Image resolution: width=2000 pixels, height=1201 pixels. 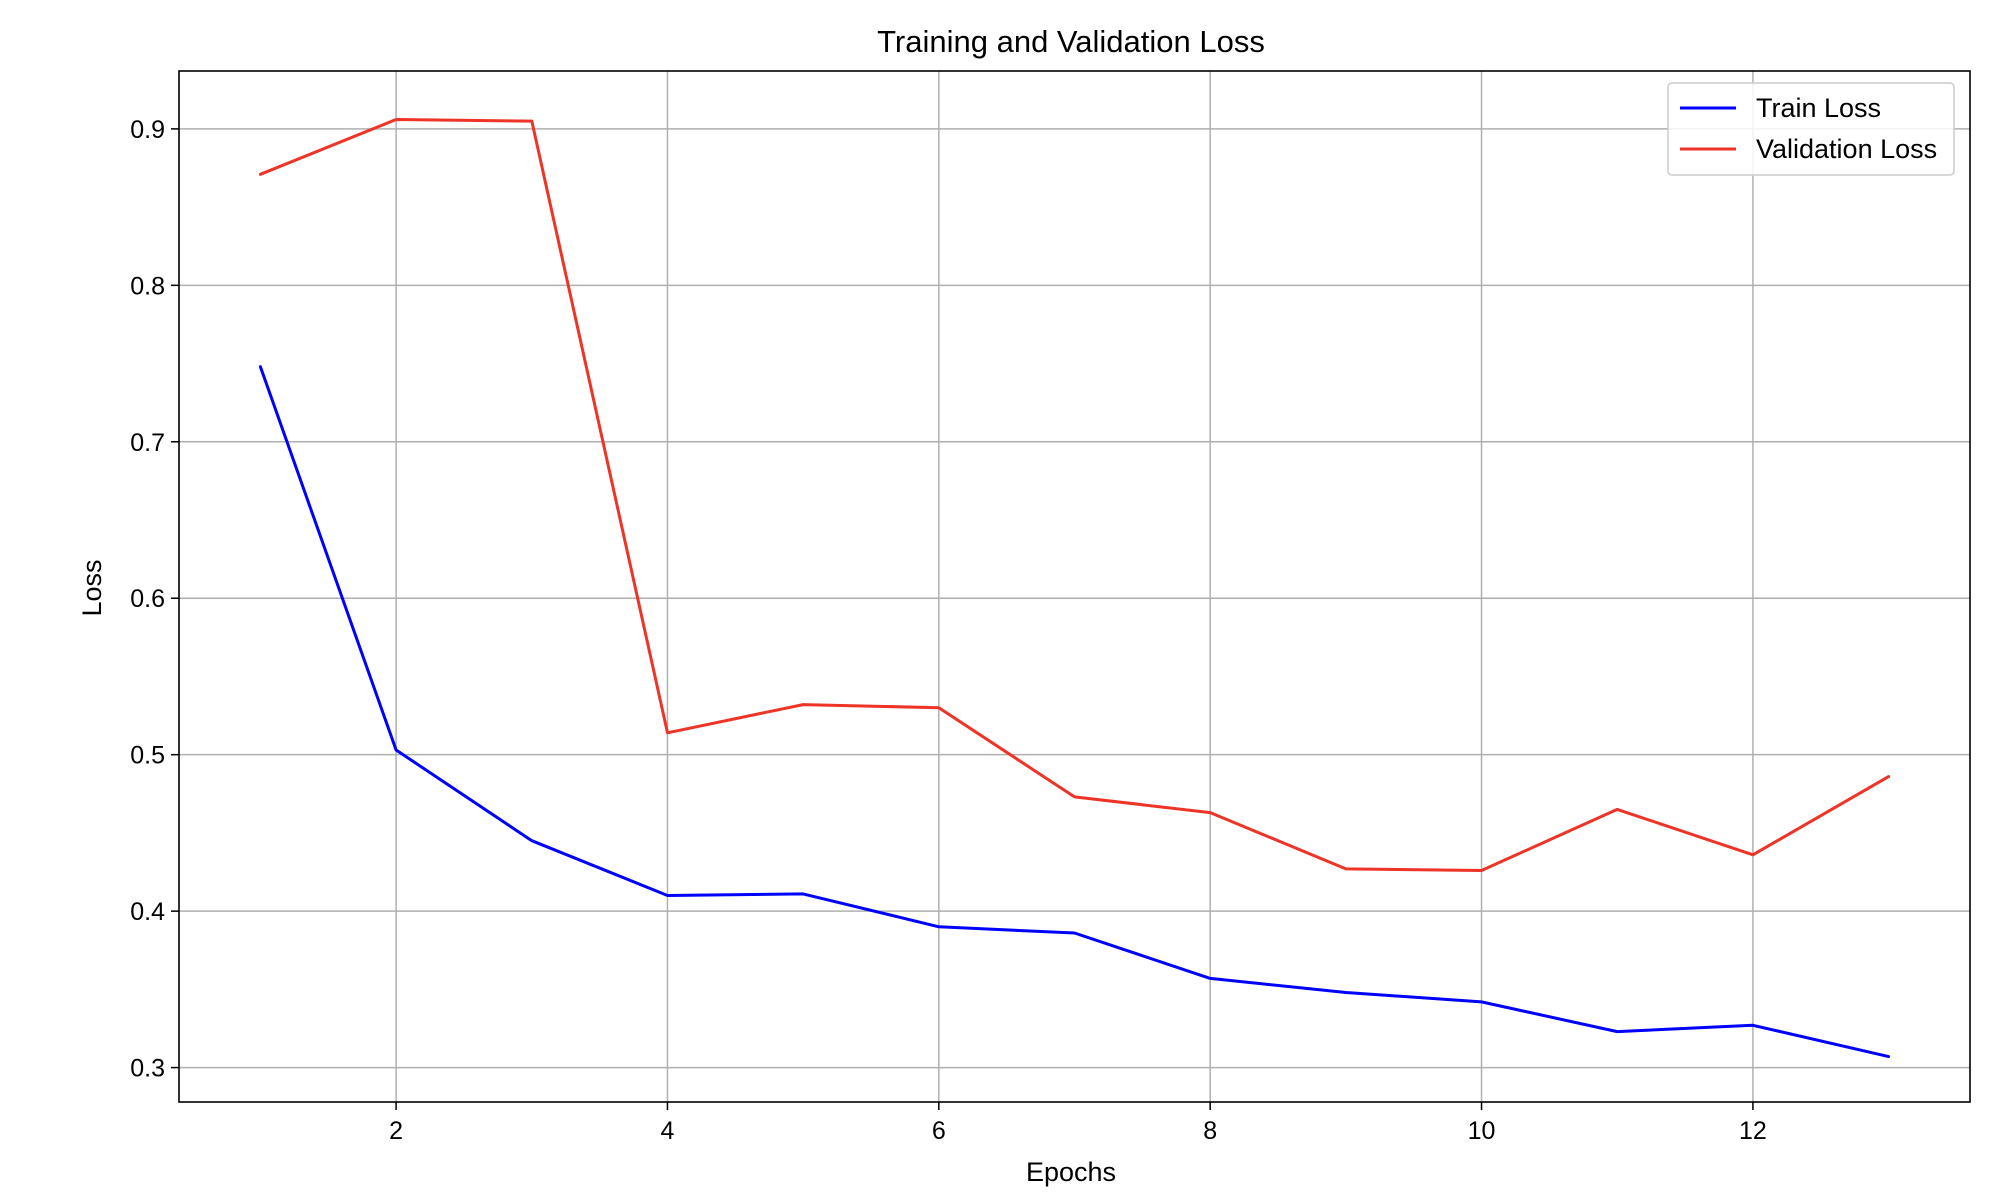 I want to click on y-axis-label: Loss, so click(x=92, y=587).